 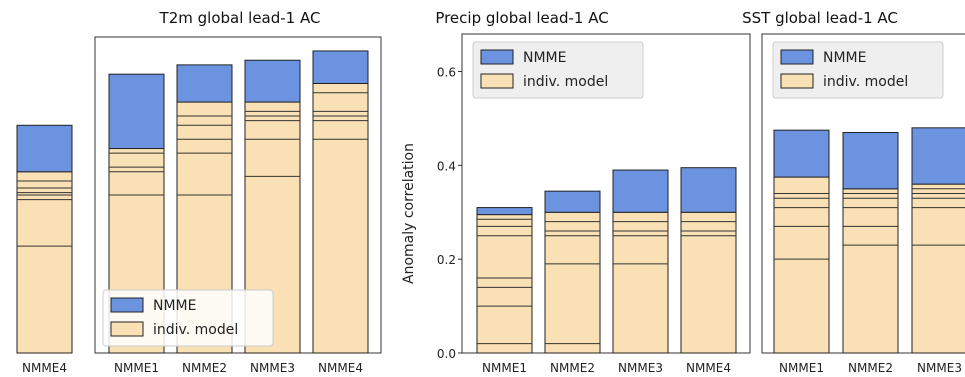 I want to click on y-axis-label: Anomaly correlation, so click(x=409, y=213).